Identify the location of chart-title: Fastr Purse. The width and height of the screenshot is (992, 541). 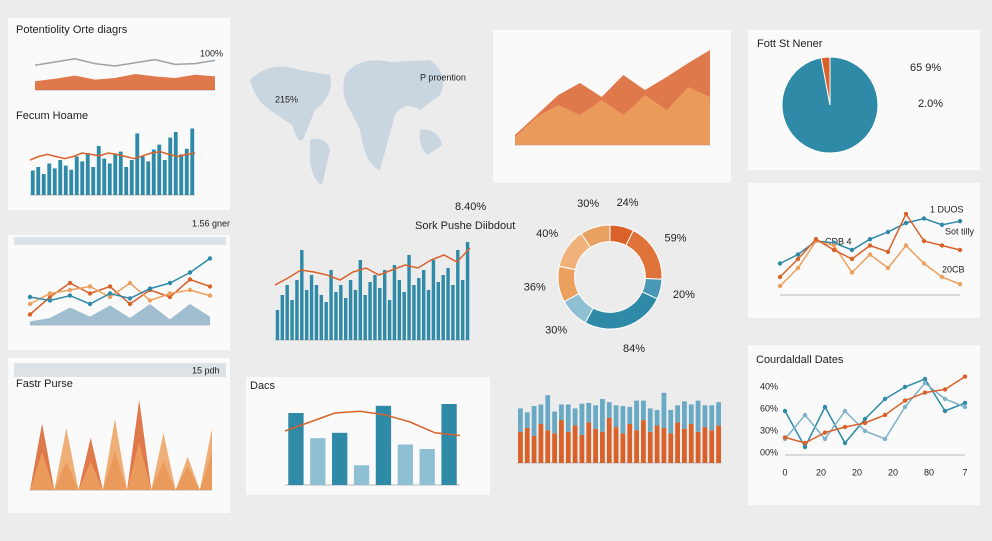
(44, 384).